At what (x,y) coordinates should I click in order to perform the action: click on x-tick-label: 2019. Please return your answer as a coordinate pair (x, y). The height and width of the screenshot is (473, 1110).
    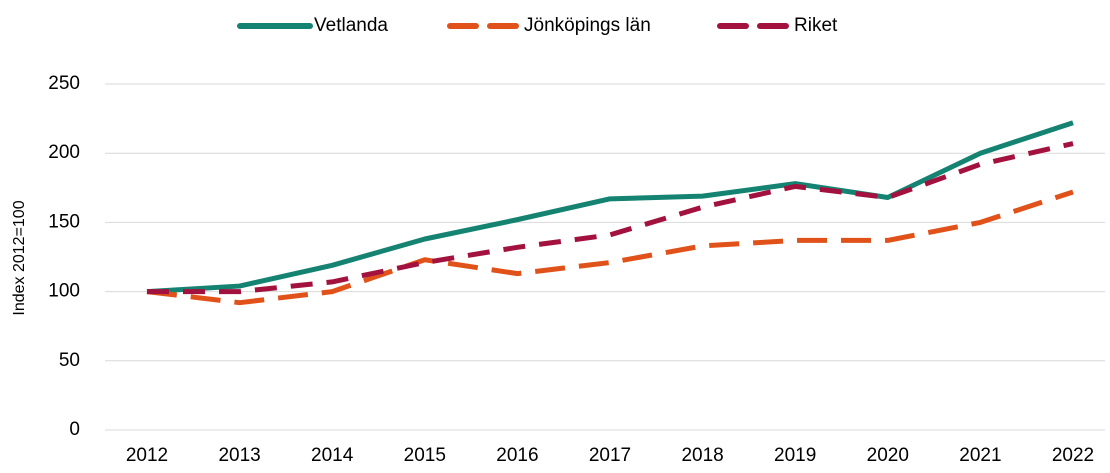
    Looking at the image, I should click on (795, 455).